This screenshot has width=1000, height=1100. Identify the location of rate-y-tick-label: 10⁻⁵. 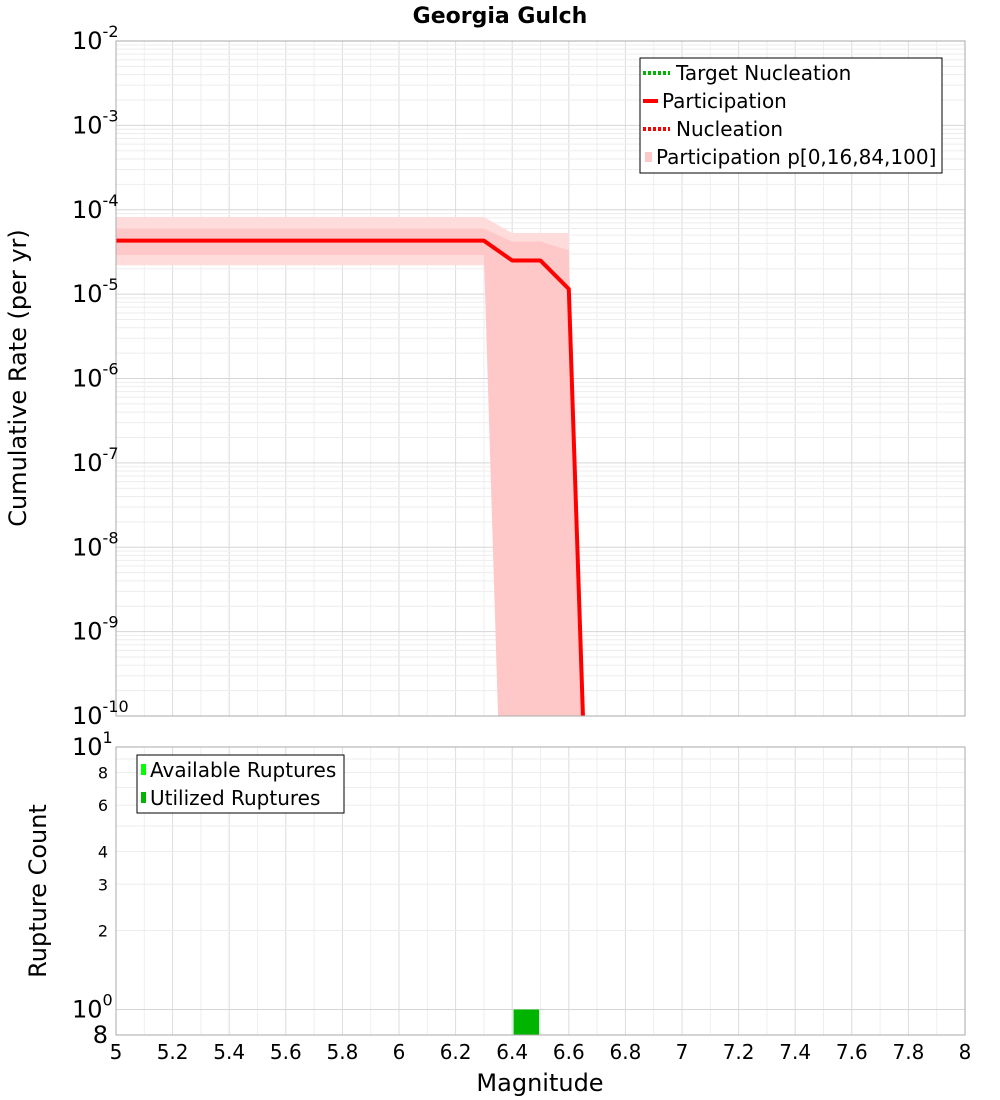
(95, 291).